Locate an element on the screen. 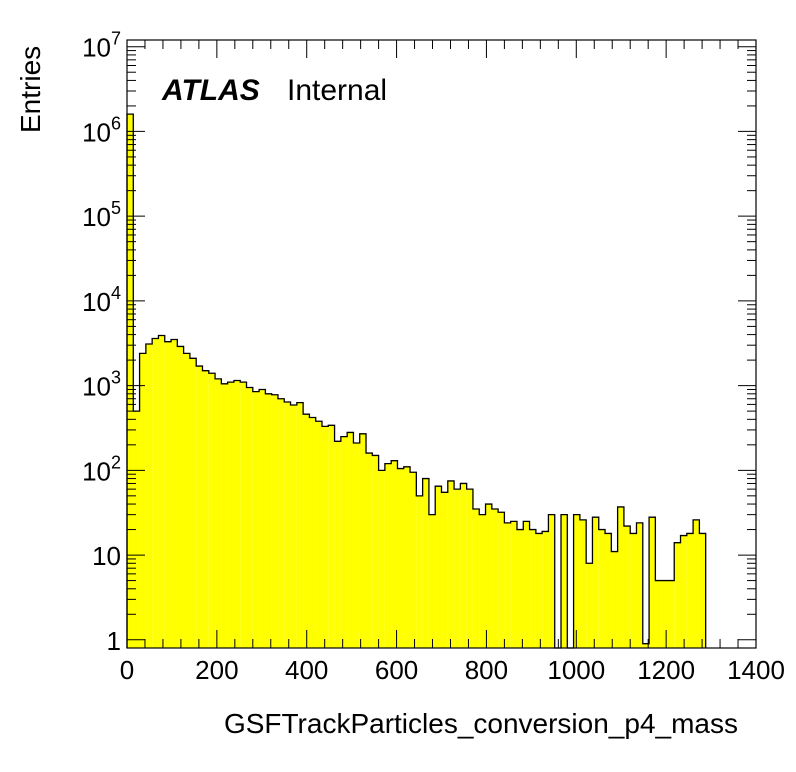 This screenshot has height=772, width=796. x-tick-label: 200 is located at coordinates (216, 670).